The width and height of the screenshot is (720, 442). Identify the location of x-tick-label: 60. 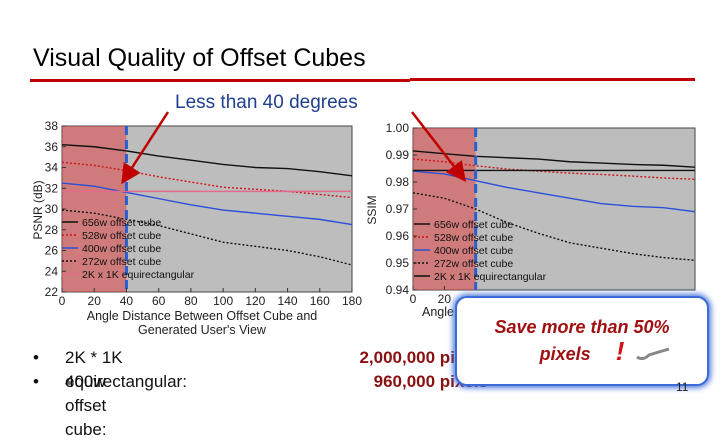
(159, 301).